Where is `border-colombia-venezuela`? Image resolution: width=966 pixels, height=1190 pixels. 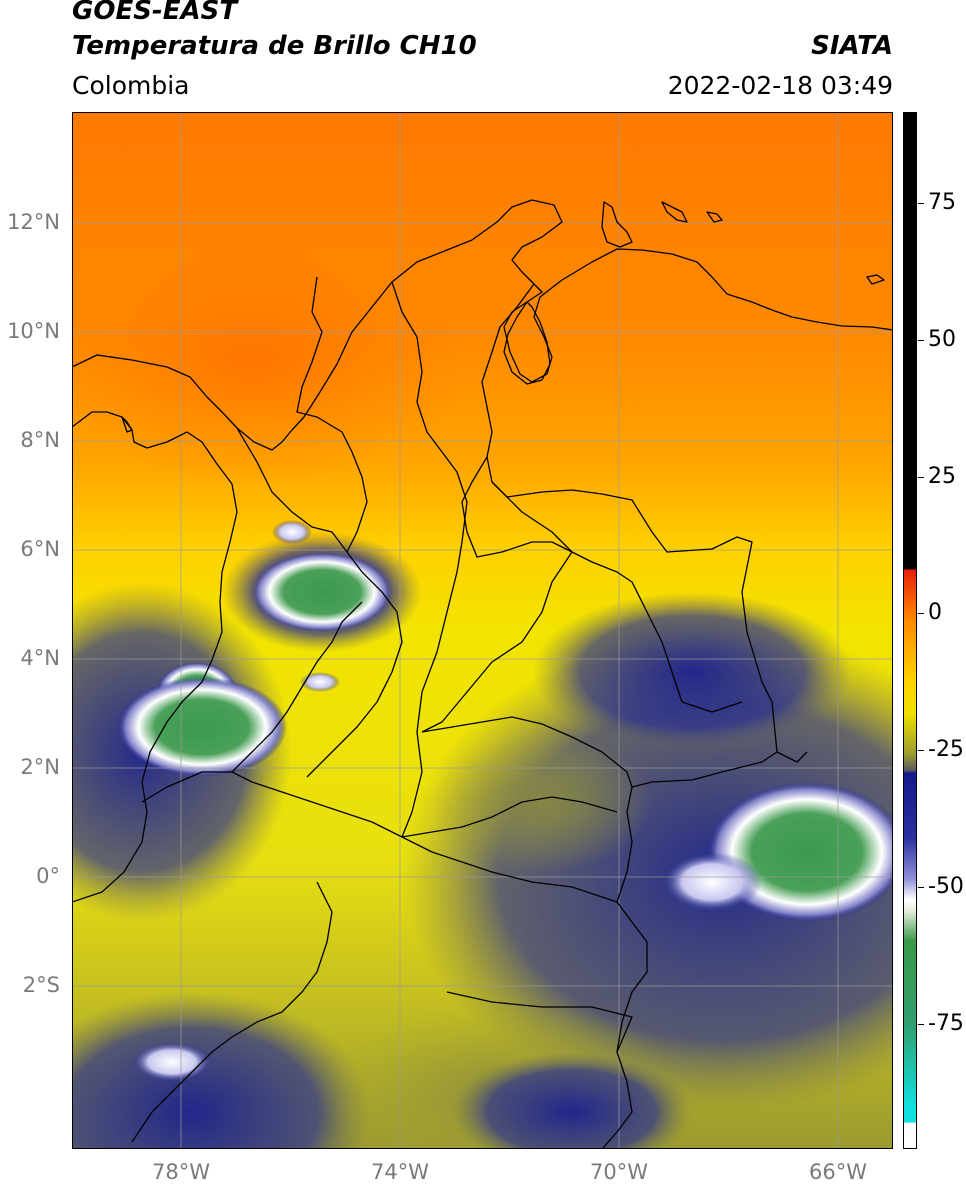
border-colombia-venezuela is located at coordinates (644, 523).